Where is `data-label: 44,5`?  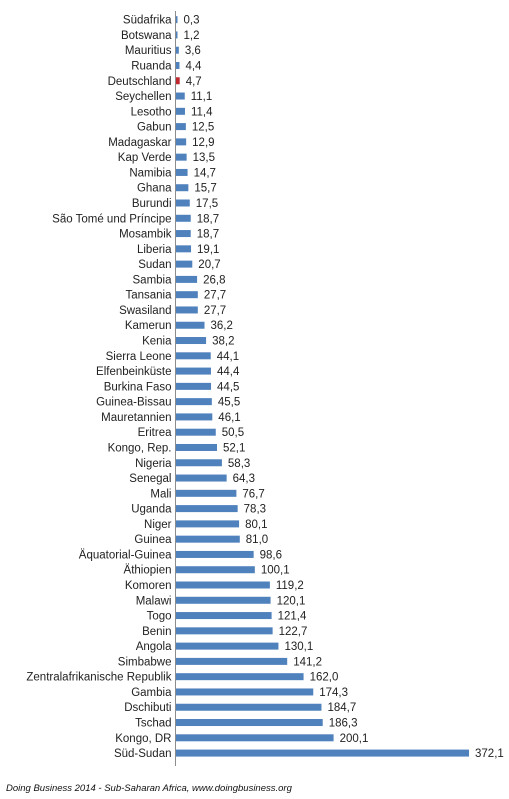 data-label: 44,5 is located at coordinates (228, 387).